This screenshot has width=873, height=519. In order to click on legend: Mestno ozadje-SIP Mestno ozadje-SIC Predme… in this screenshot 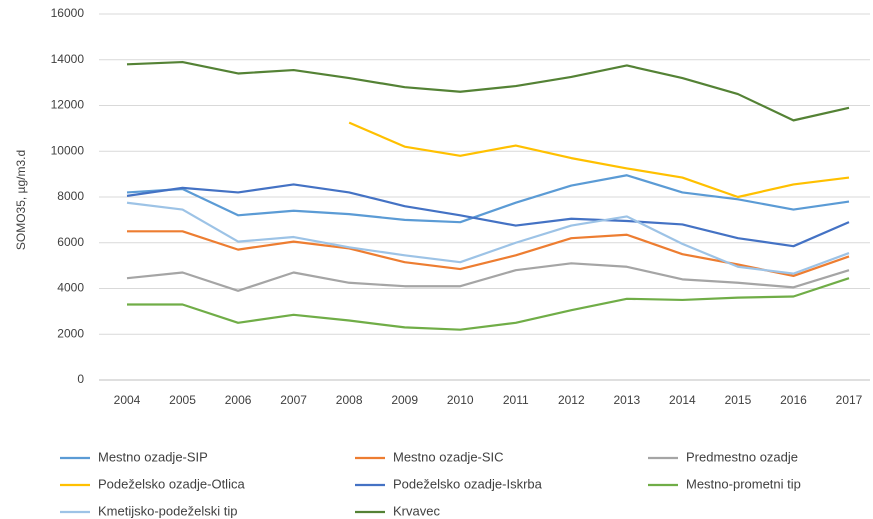, I will do `click(430, 483)`.